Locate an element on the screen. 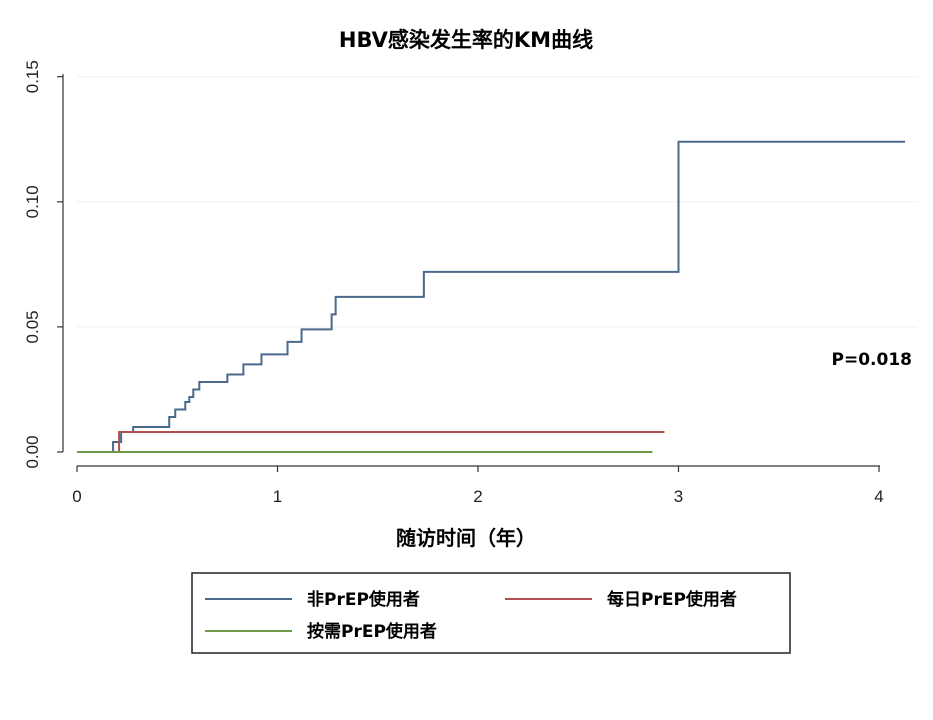 This screenshot has width=933, height=720. x-tick-label: 4 is located at coordinates (878, 496).